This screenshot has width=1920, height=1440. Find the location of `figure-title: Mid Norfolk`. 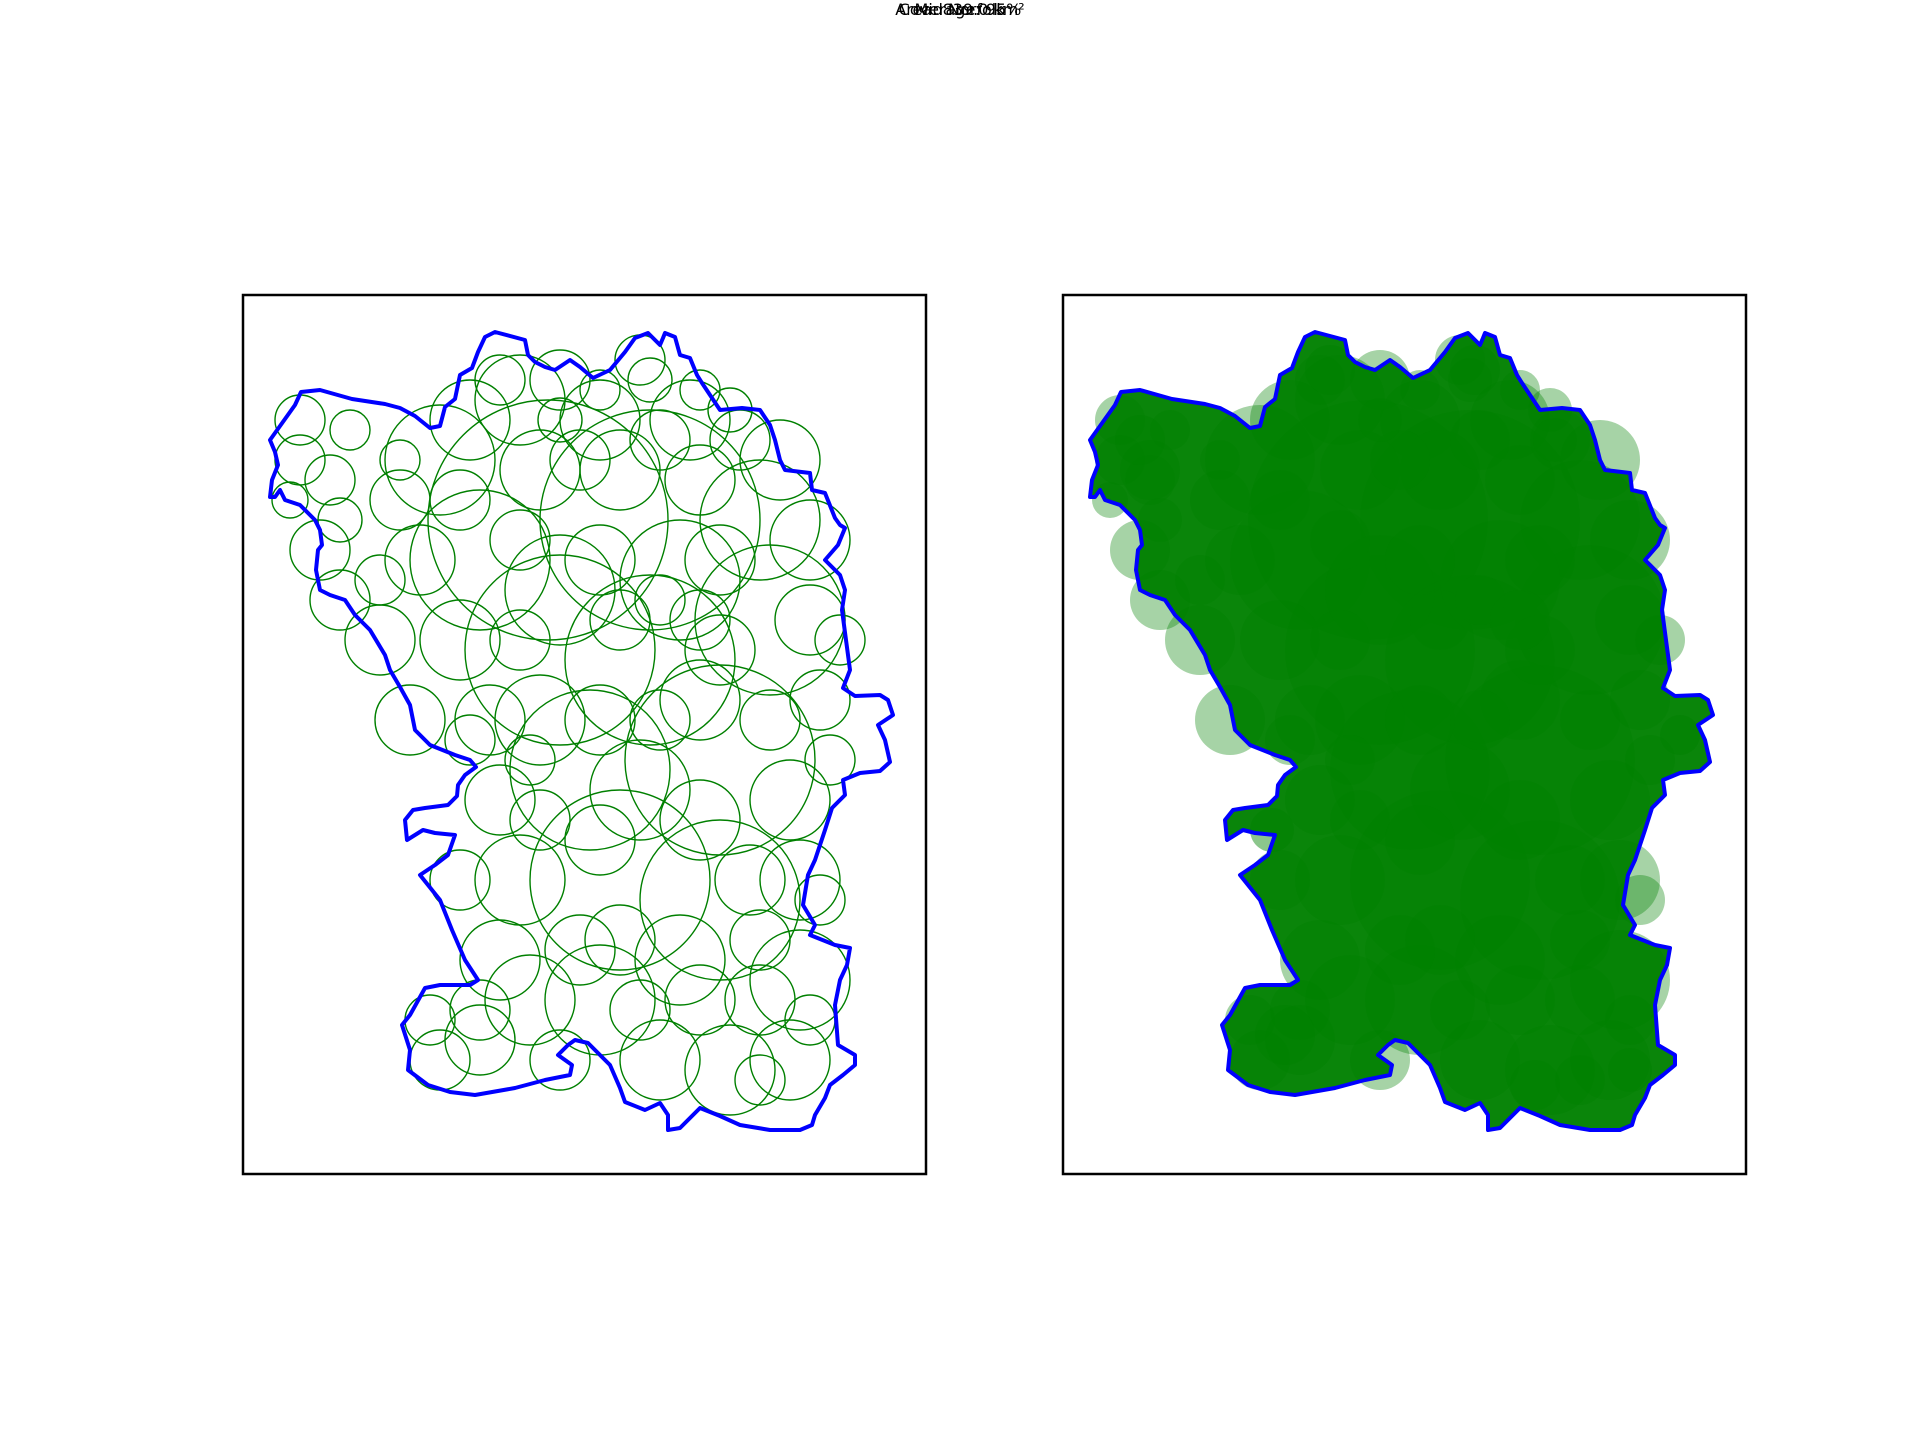

figure-title: Mid Norfolk is located at coordinates (960, 9).